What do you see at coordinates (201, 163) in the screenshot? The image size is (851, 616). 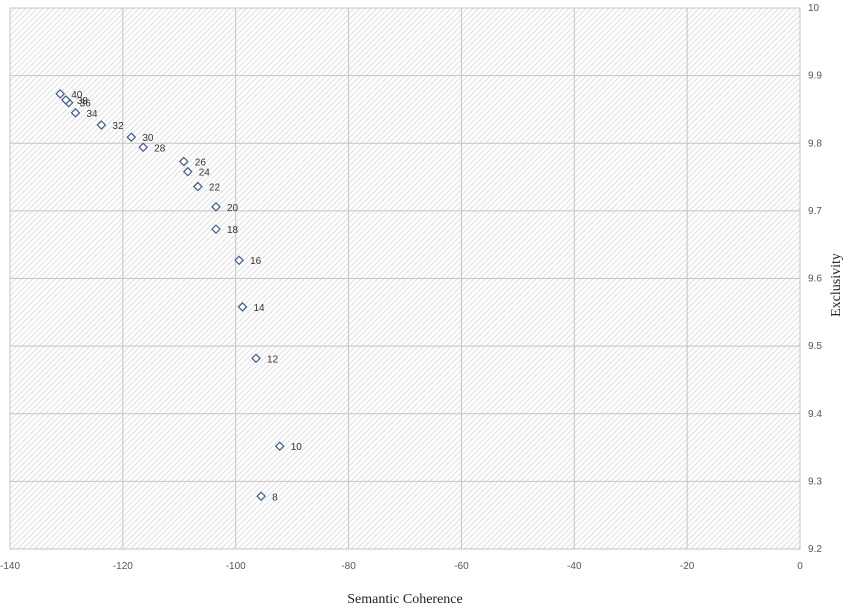 I see `data-label: 26` at bounding box center [201, 163].